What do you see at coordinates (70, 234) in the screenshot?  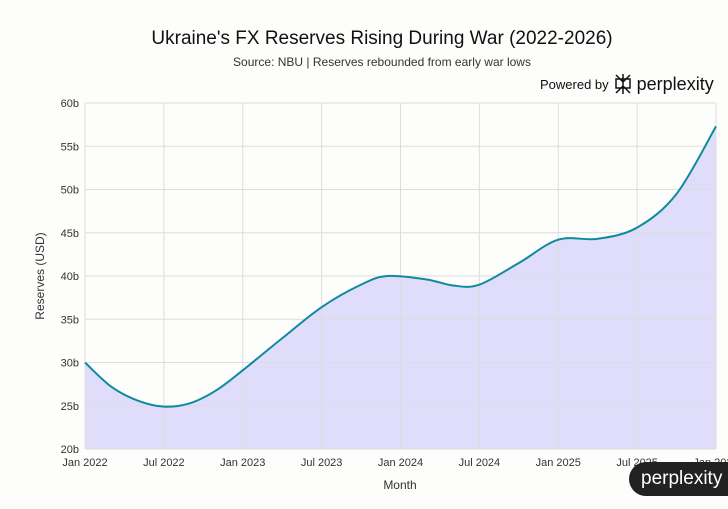 I see `y-tick-label: 45b` at bounding box center [70, 234].